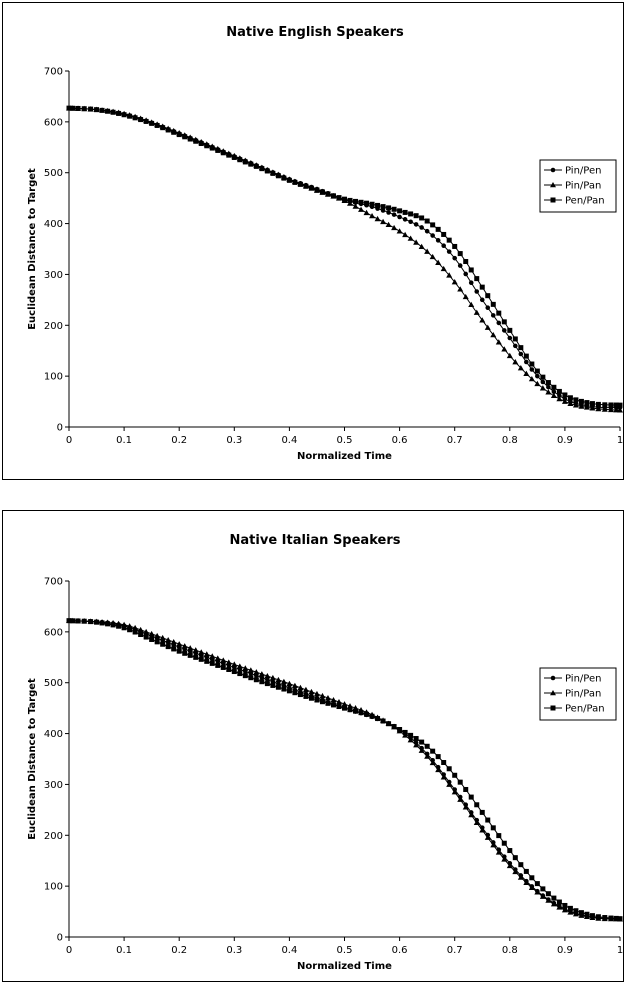 The height and width of the screenshot is (984, 626). Describe the element at coordinates (124, 440) in the screenshot. I see `x-tick-label: 0.1` at that location.